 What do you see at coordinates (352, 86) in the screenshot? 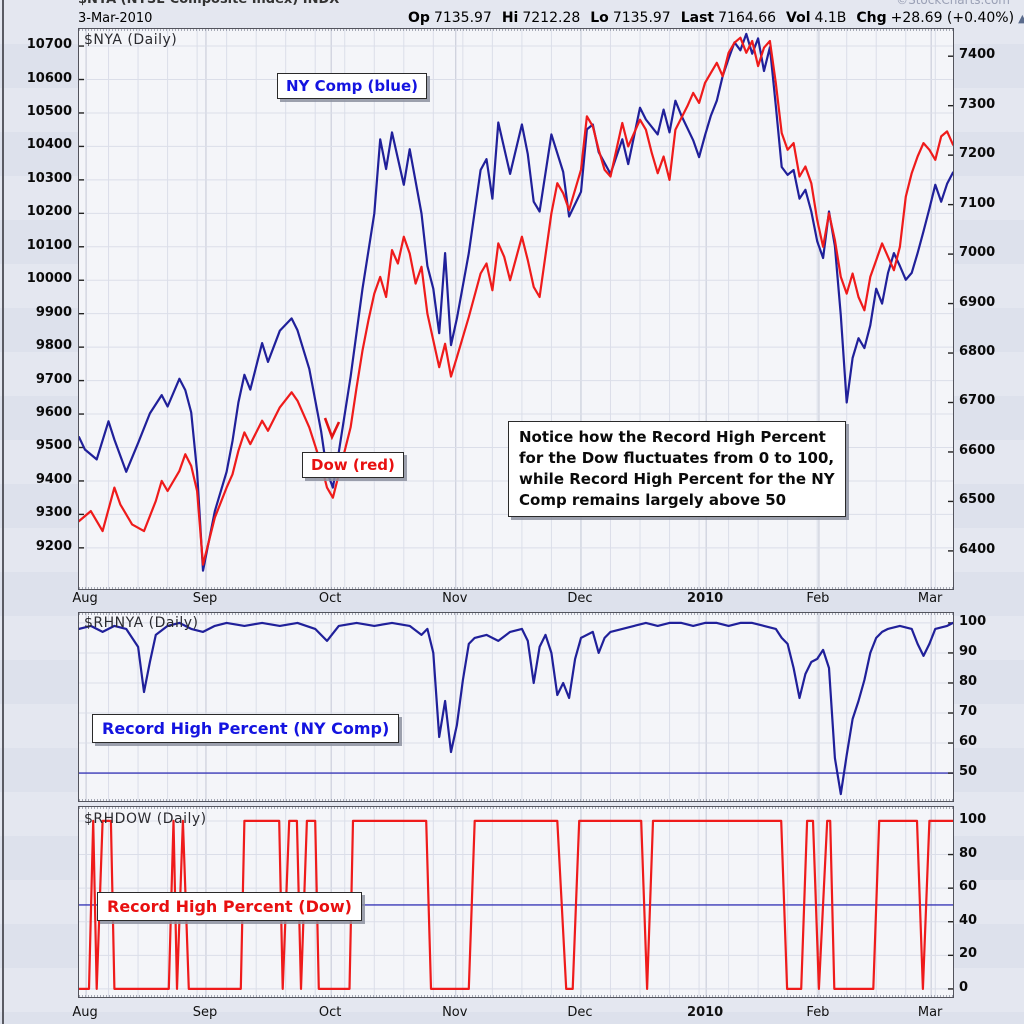
I see `ny-comp-legend-label: NY Comp (blue)` at bounding box center [352, 86].